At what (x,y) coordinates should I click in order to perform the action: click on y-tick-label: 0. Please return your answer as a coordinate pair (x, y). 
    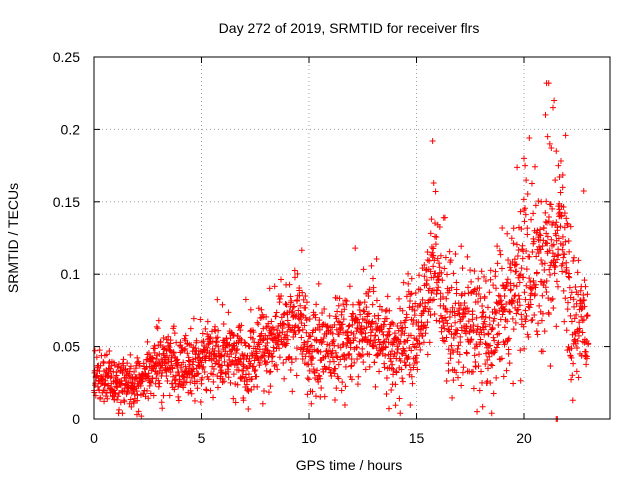
    Looking at the image, I should click on (76, 419).